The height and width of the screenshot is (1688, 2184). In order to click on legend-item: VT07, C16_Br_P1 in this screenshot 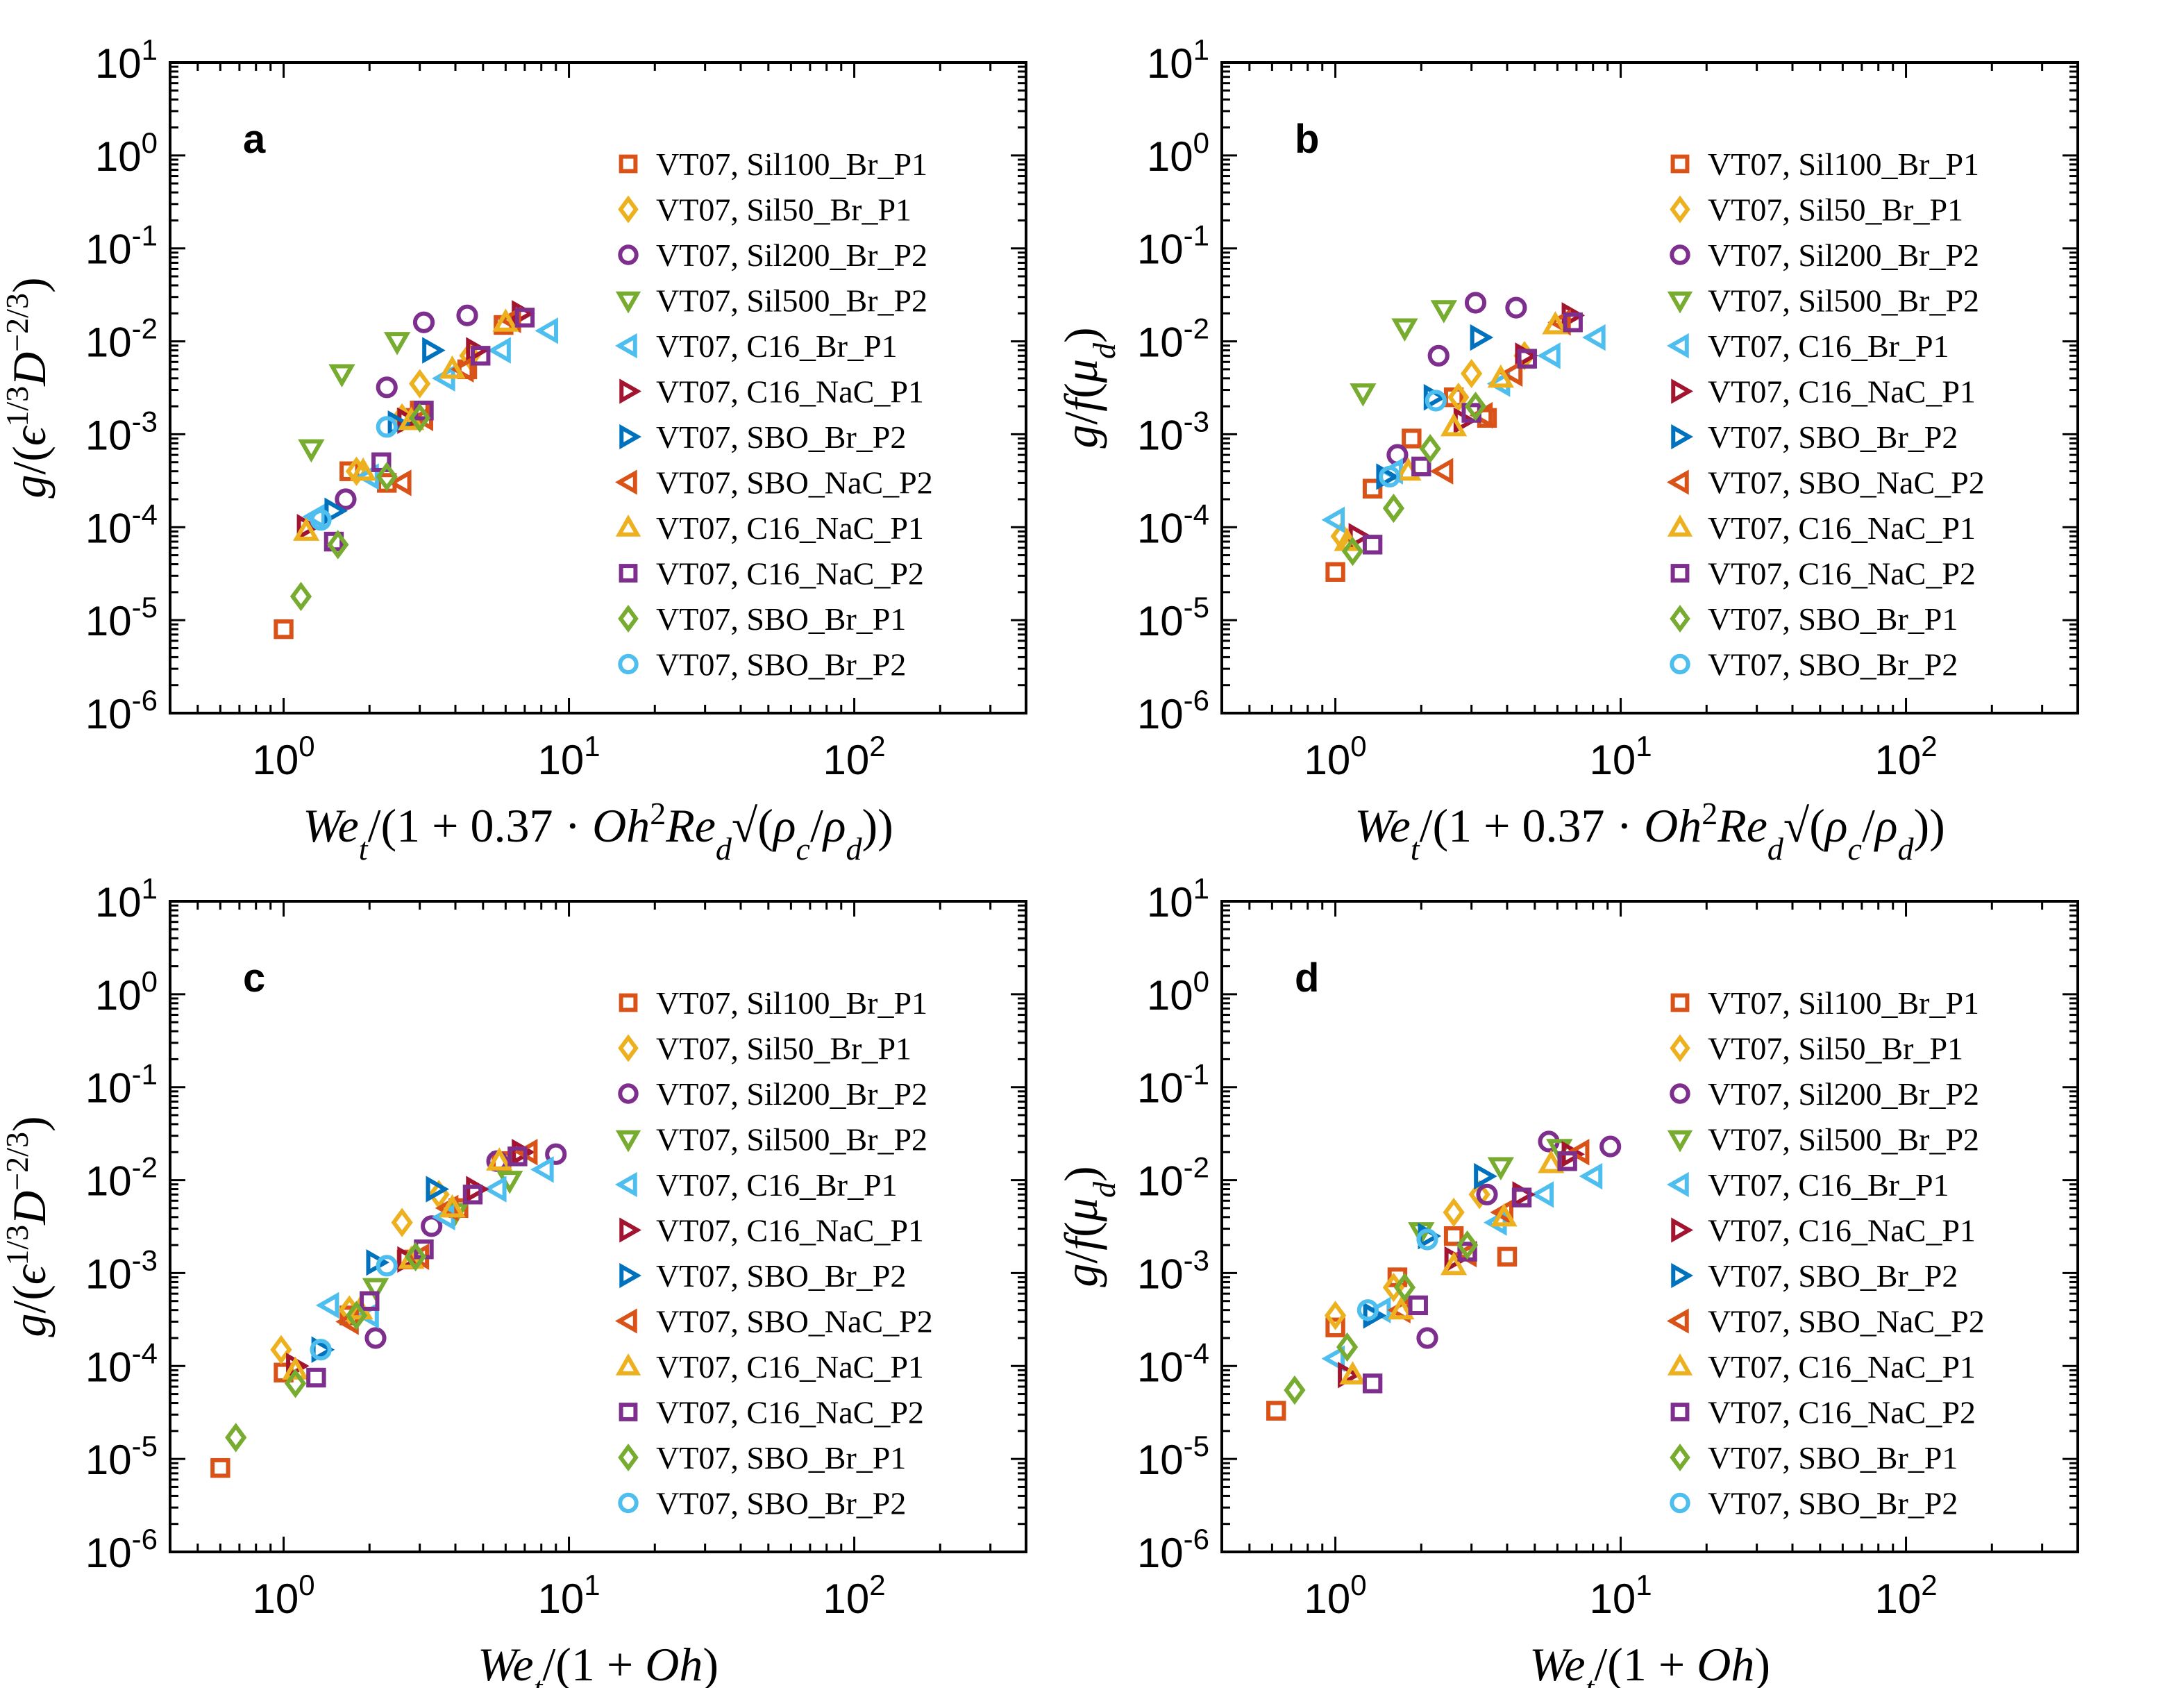, I will do `click(756, 346)`.